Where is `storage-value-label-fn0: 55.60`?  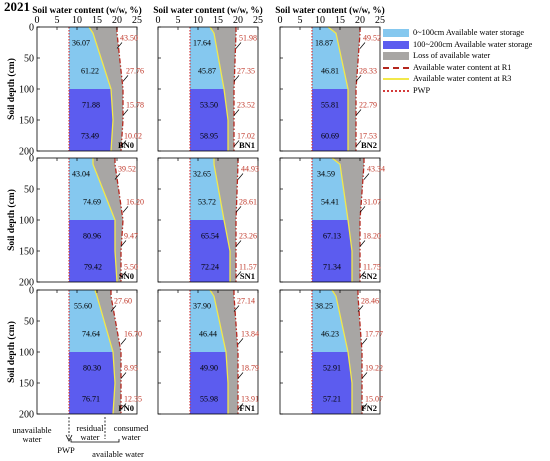
storage-value-label-fn0: 55.60 is located at coordinates (83, 306).